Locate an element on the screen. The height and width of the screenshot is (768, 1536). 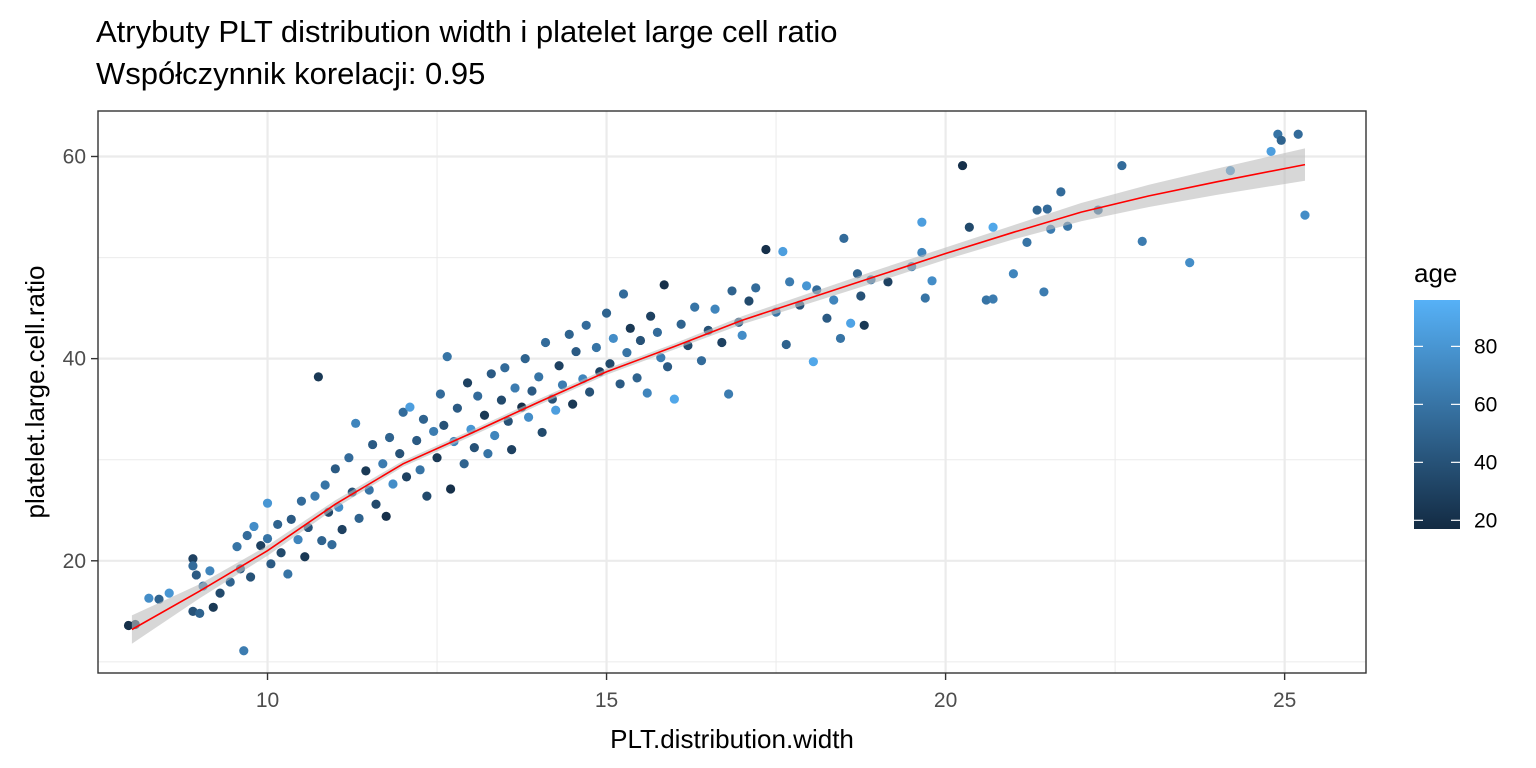
y-tick-label: 40 is located at coordinates (74, 359).